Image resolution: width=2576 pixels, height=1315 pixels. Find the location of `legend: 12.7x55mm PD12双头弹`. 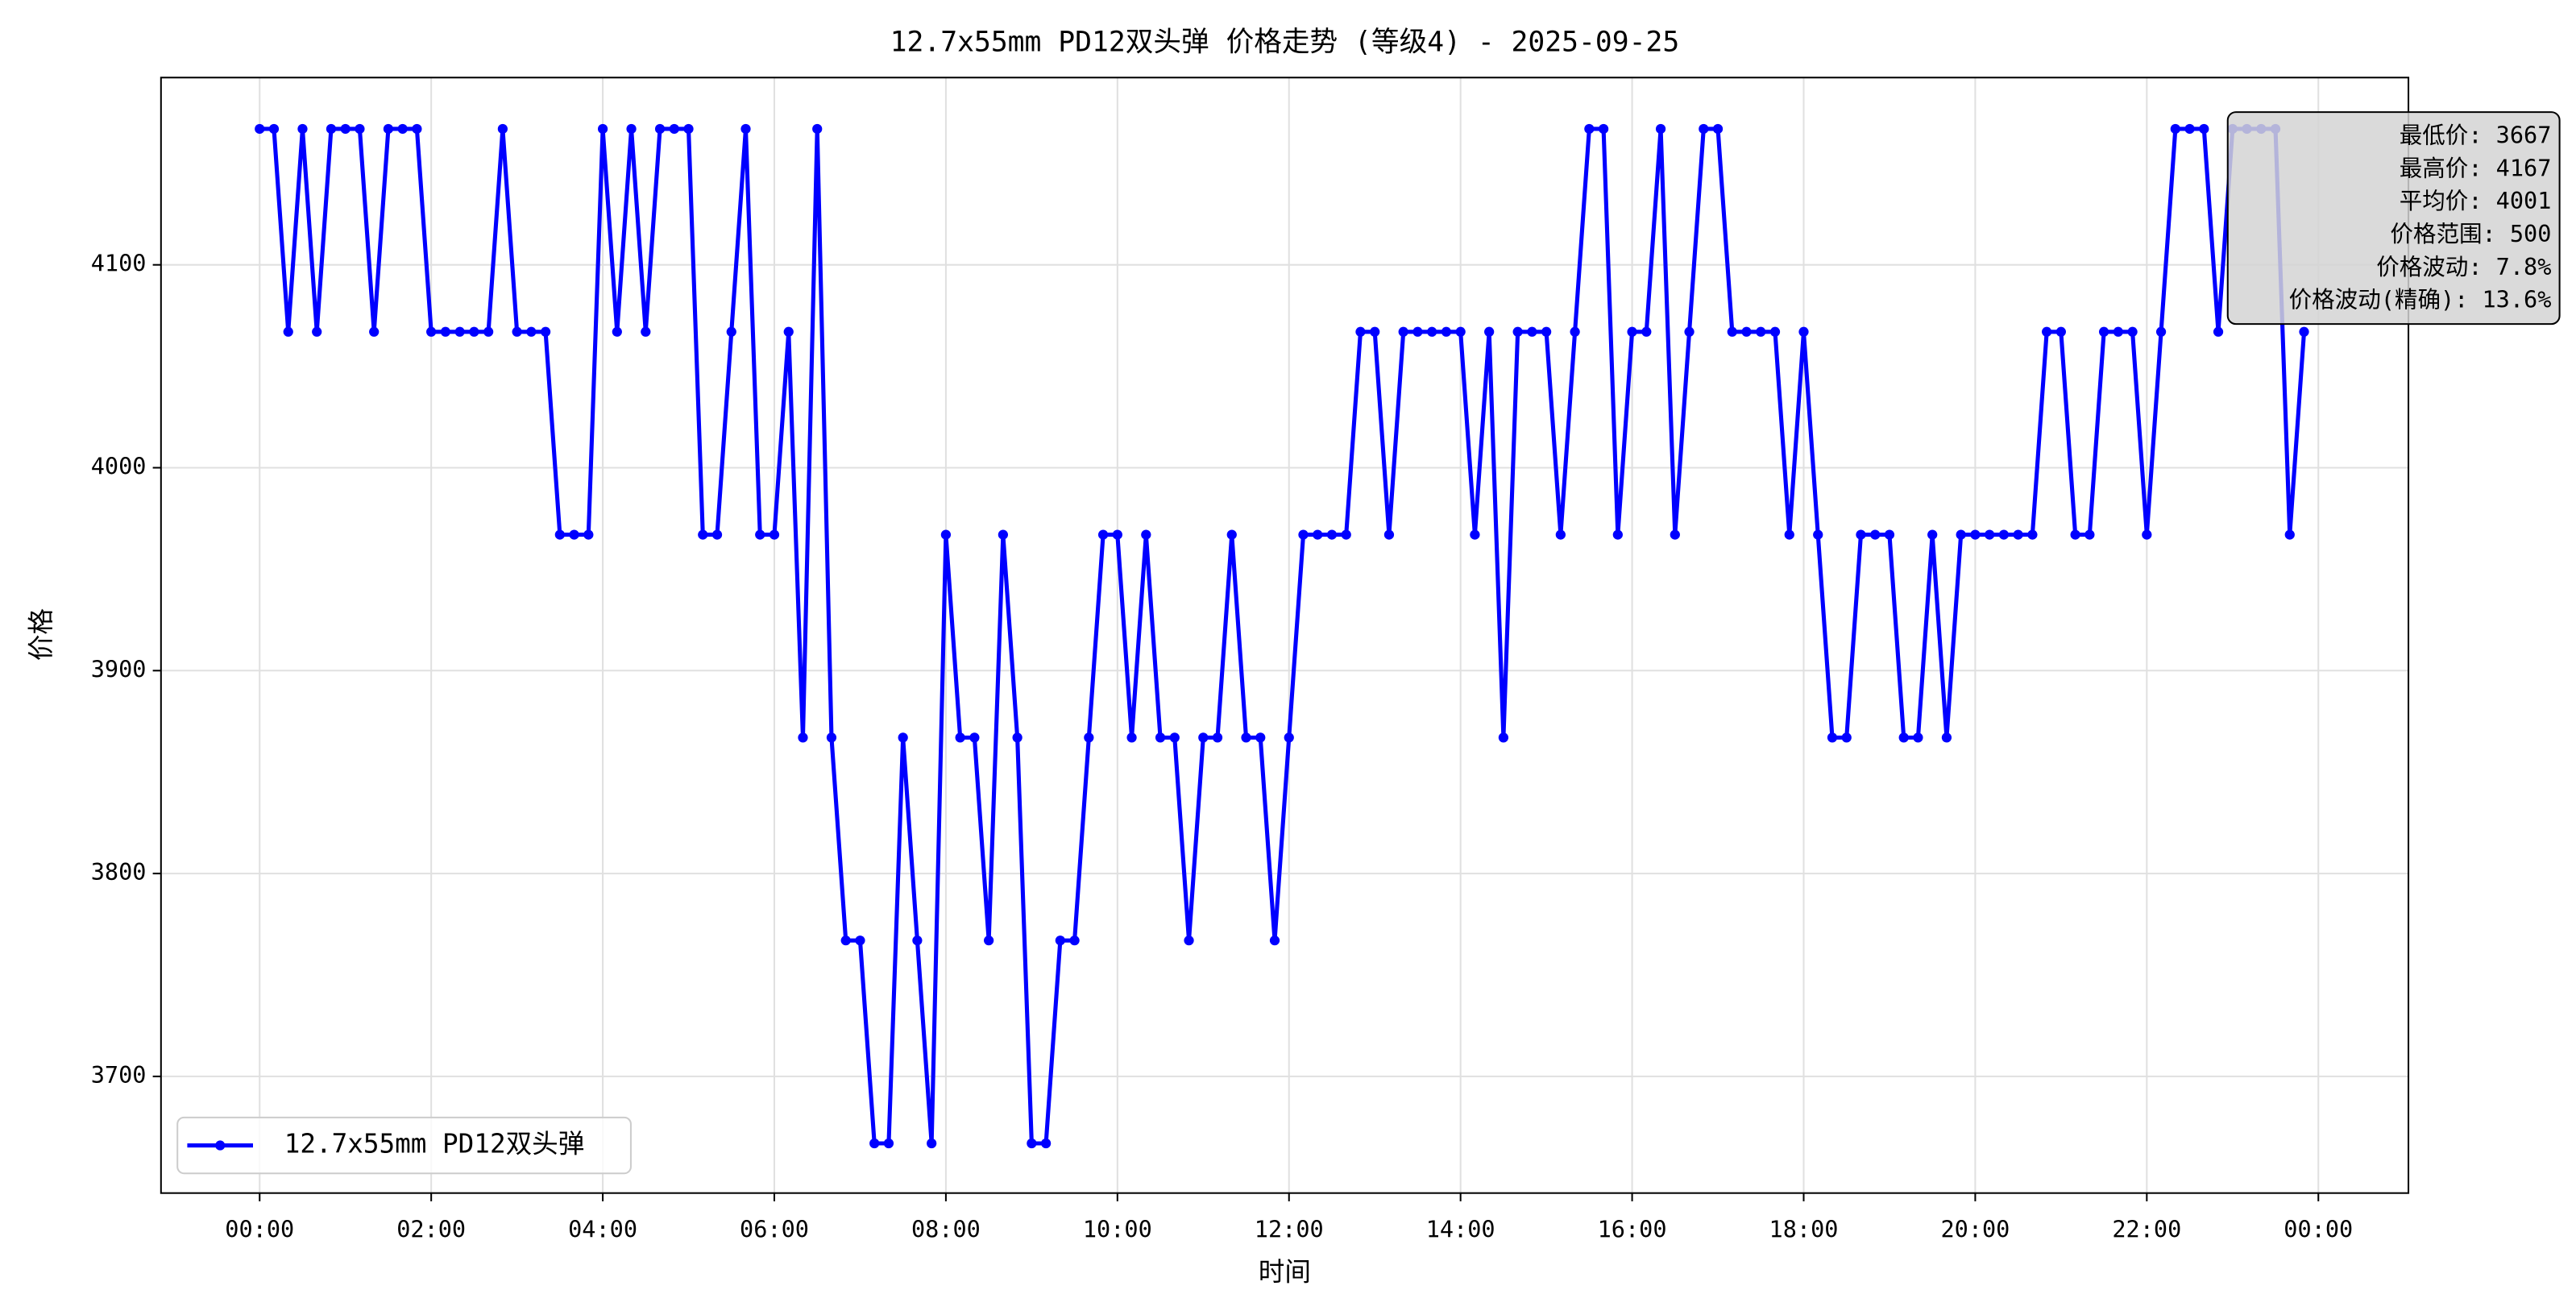

legend: 12.7x55mm PD12双头弹 is located at coordinates (404, 1146).